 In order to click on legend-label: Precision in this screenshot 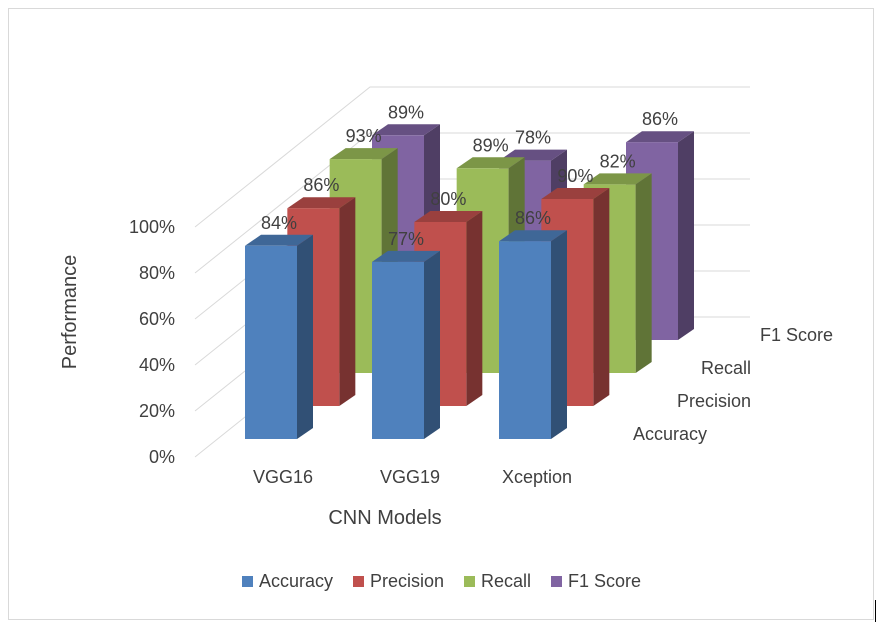, I will do `click(406, 581)`.